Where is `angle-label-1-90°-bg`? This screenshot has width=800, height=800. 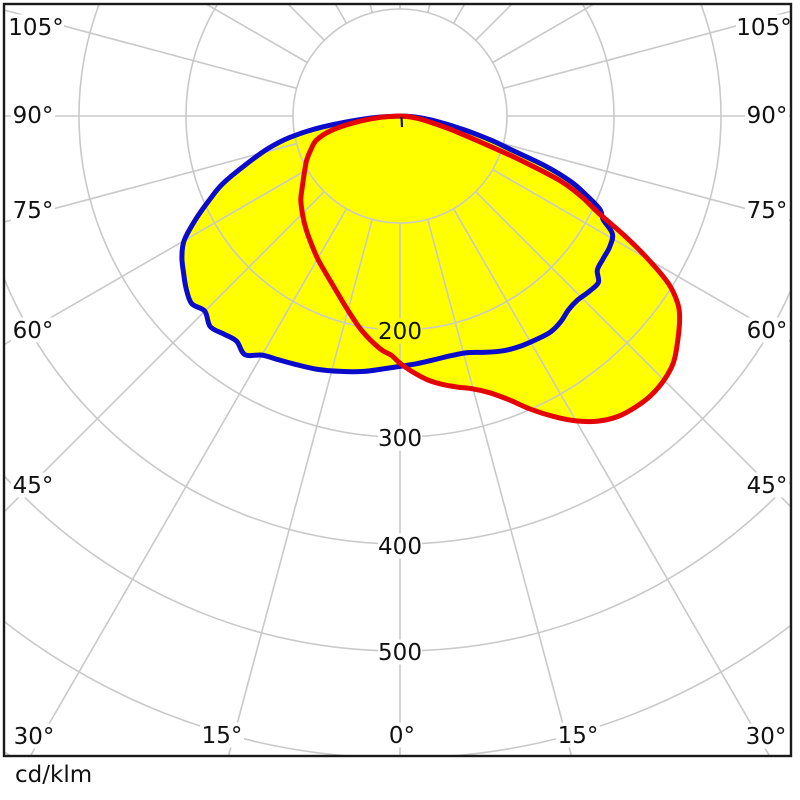 angle-label-1-90°-bg is located at coordinates (33, 115).